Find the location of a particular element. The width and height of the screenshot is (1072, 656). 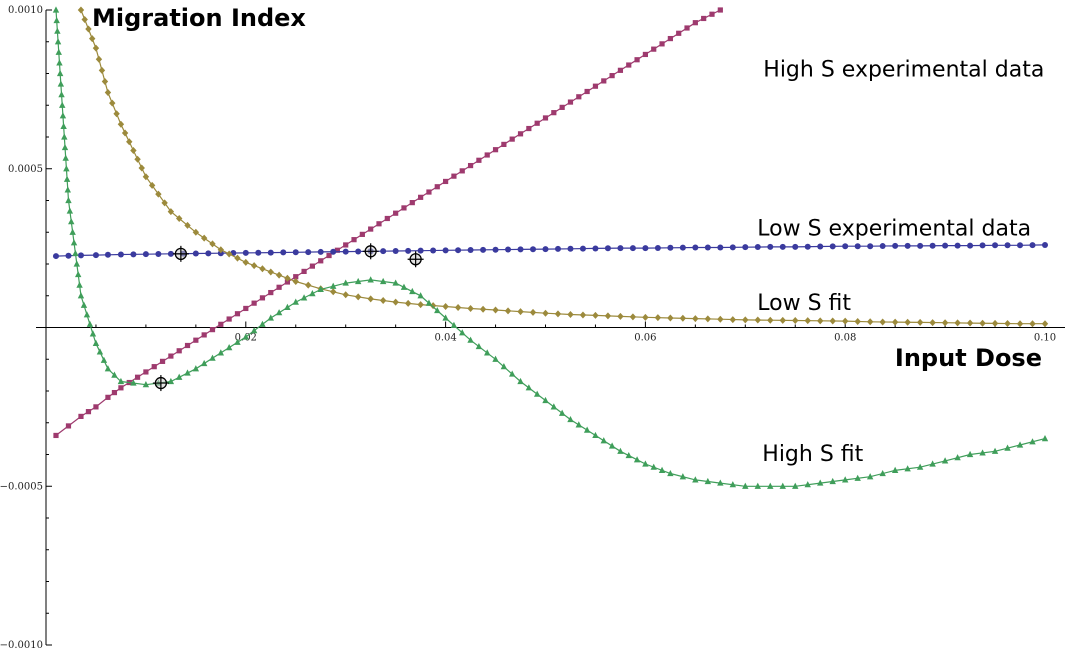

x-tick-label: 0.10 is located at coordinates (1045, 338).